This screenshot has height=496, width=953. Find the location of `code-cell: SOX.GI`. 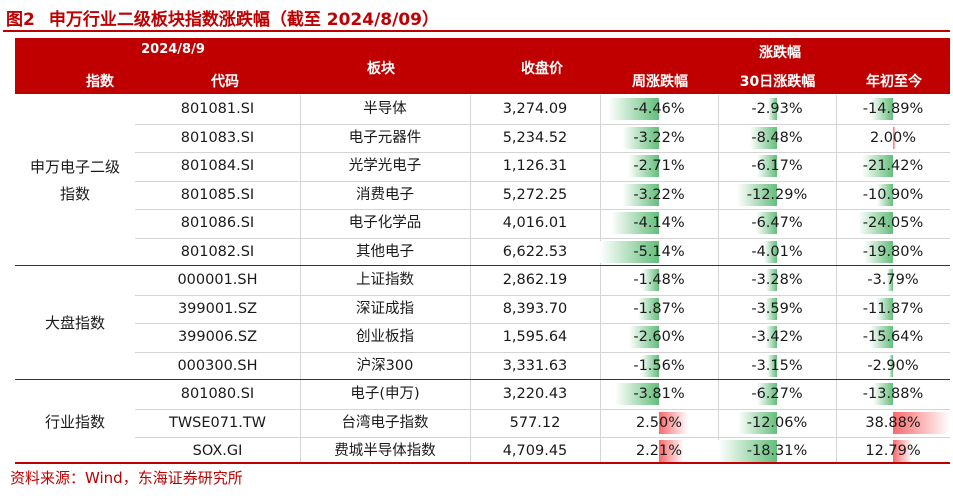

code-cell: SOX.GI is located at coordinates (217, 451).